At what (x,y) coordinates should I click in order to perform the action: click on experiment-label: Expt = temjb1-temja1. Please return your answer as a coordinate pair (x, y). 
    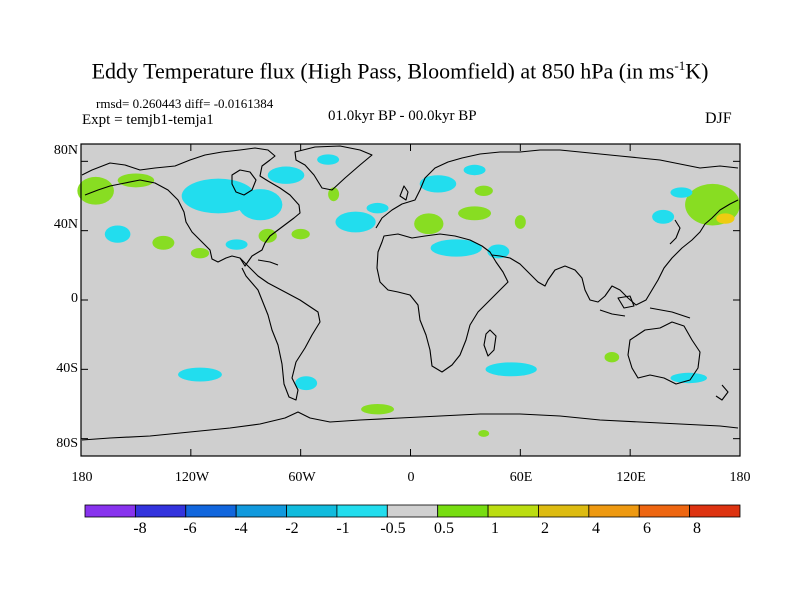
    Looking at the image, I should click on (148, 120).